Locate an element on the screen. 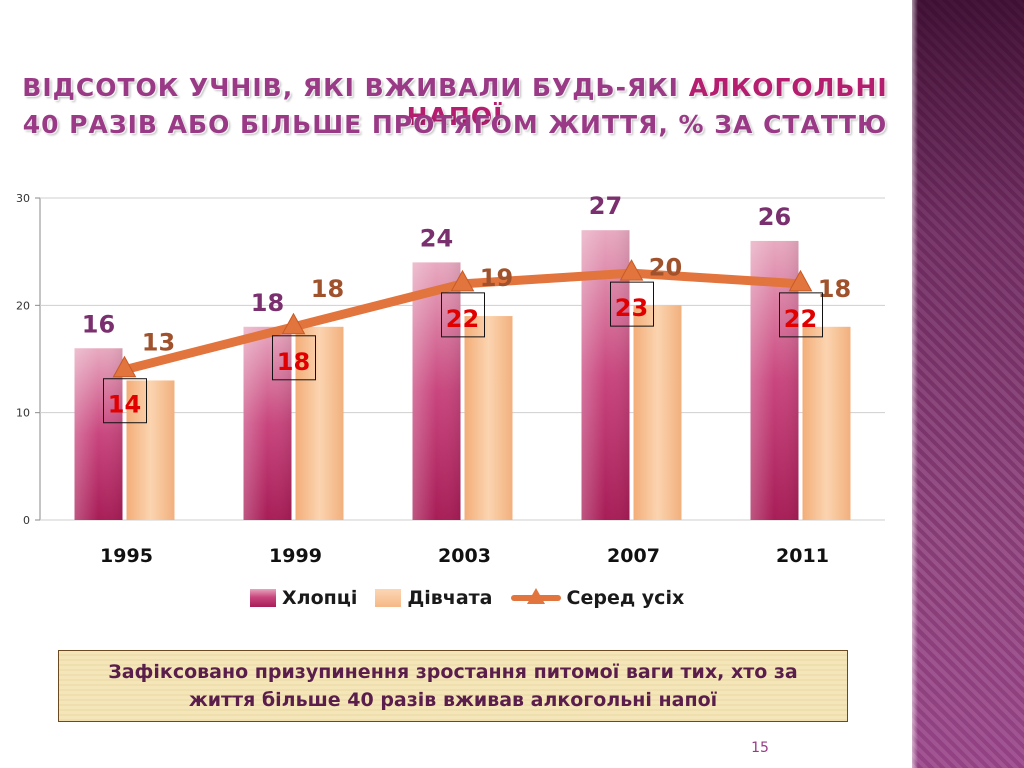 The width and height of the screenshot is (1024, 768). legend-item-average: Серед усіх is located at coordinates (597, 598).